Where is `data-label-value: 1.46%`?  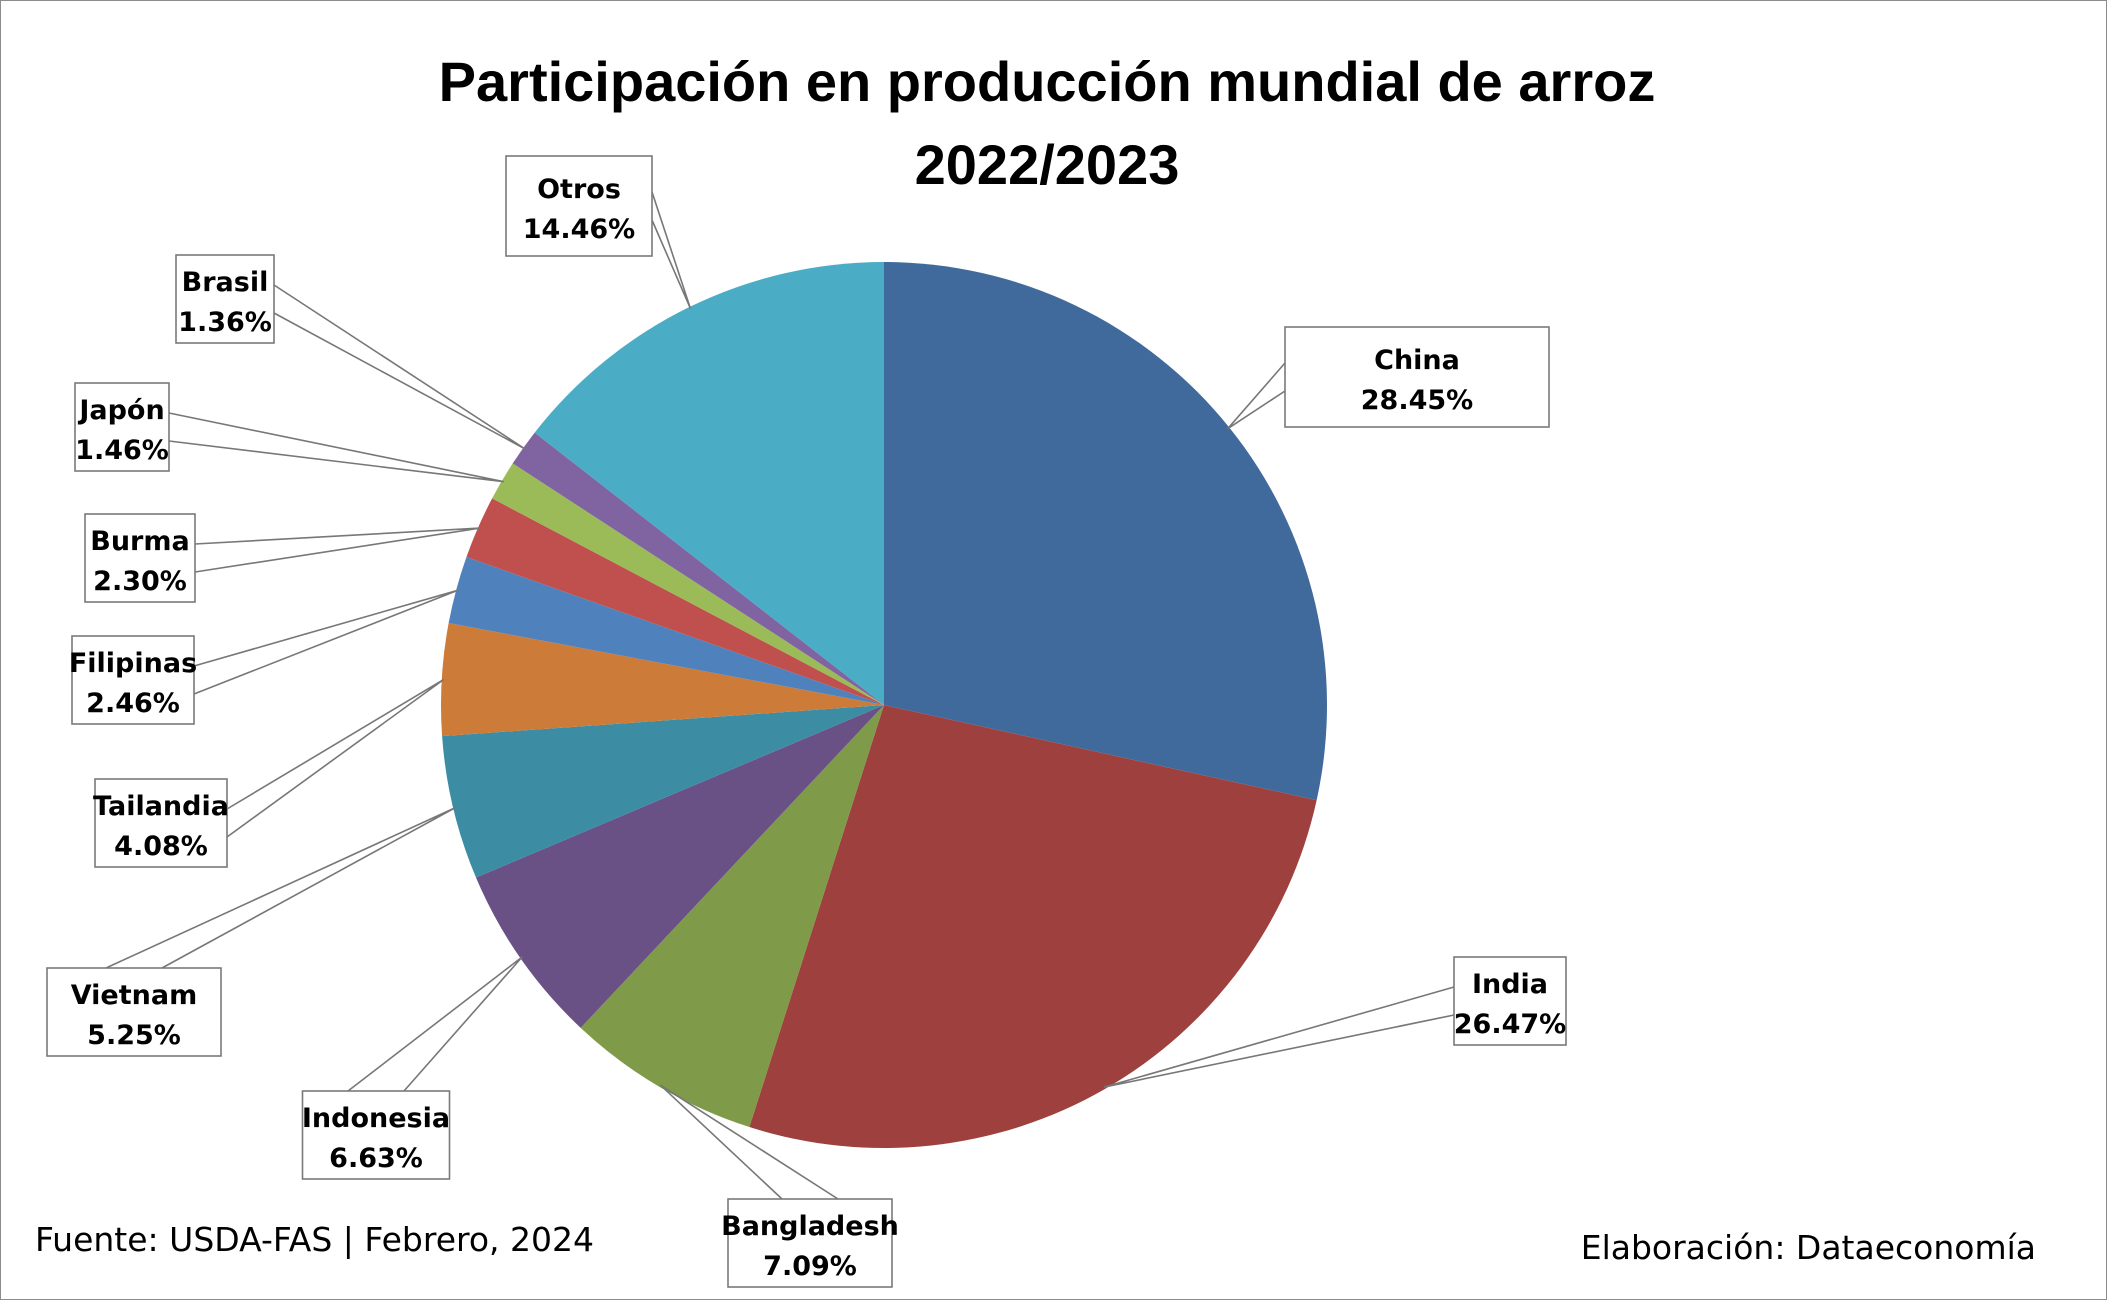
data-label-value: 1.46% is located at coordinates (122, 450).